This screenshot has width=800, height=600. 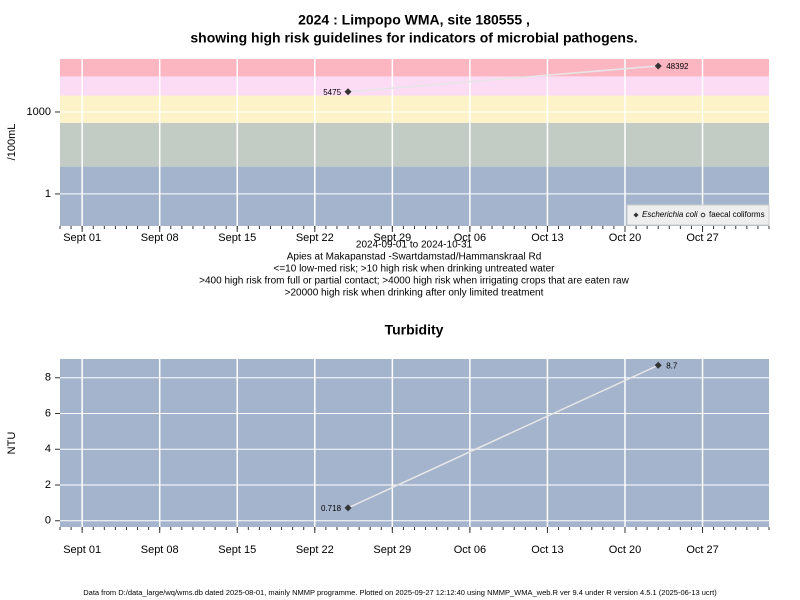 What do you see at coordinates (48, 378) in the screenshot?
I see `y-tick-label: 8` at bounding box center [48, 378].